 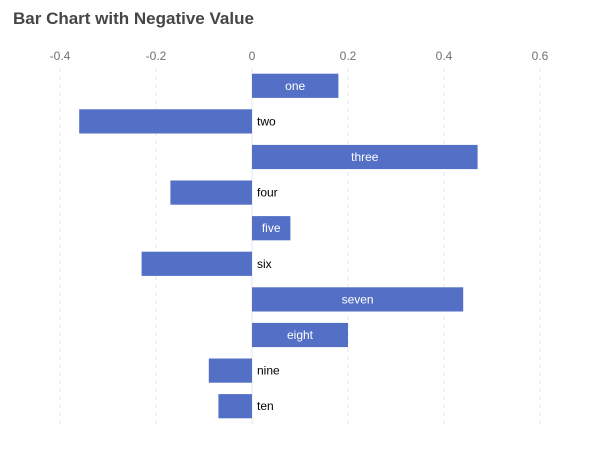 What do you see at coordinates (211, 192) in the screenshot?
I see `bar-four` at bounding box center [211, 192].